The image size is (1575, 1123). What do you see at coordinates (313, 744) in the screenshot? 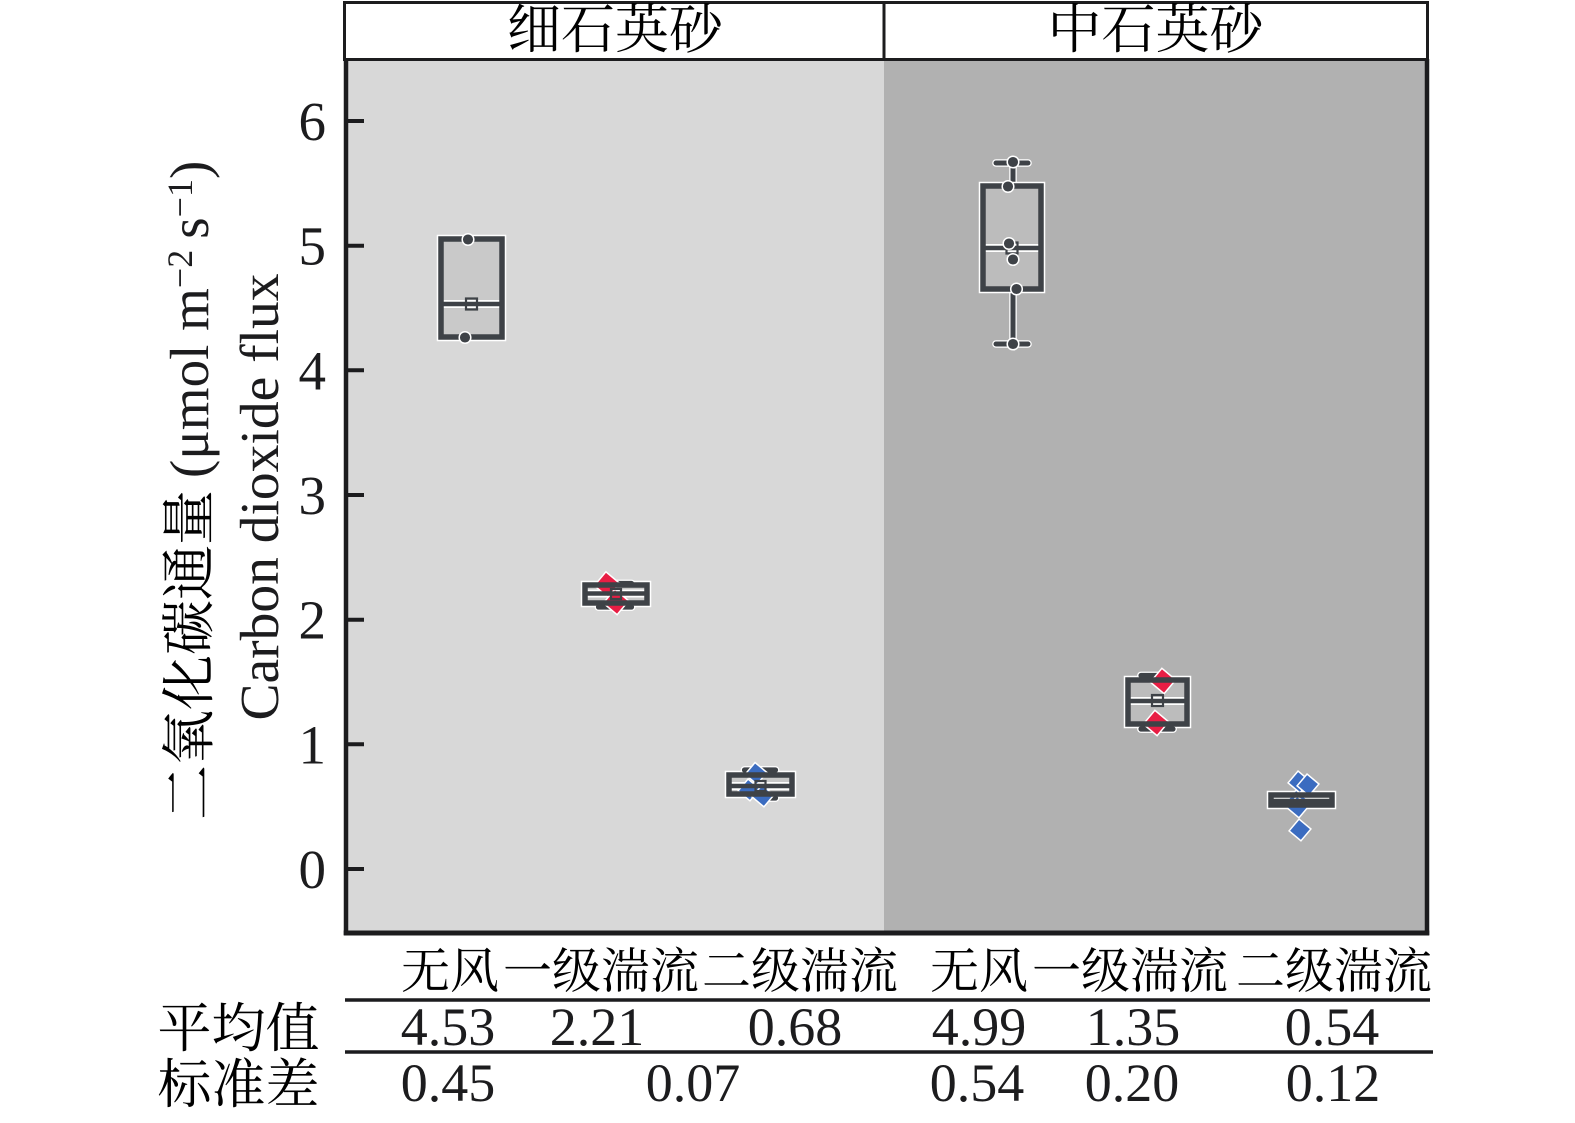
I see `svg-text: 1` at bounding box center [313, 744].